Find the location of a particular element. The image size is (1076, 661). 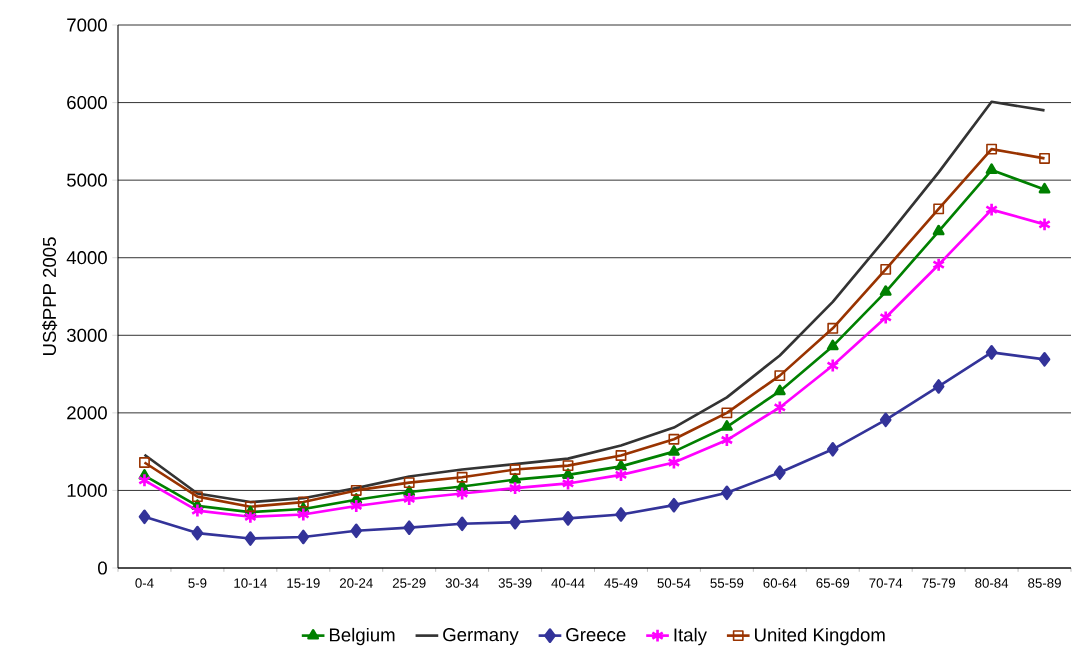

legend-label: Greece is located at coordinates (596, 635).